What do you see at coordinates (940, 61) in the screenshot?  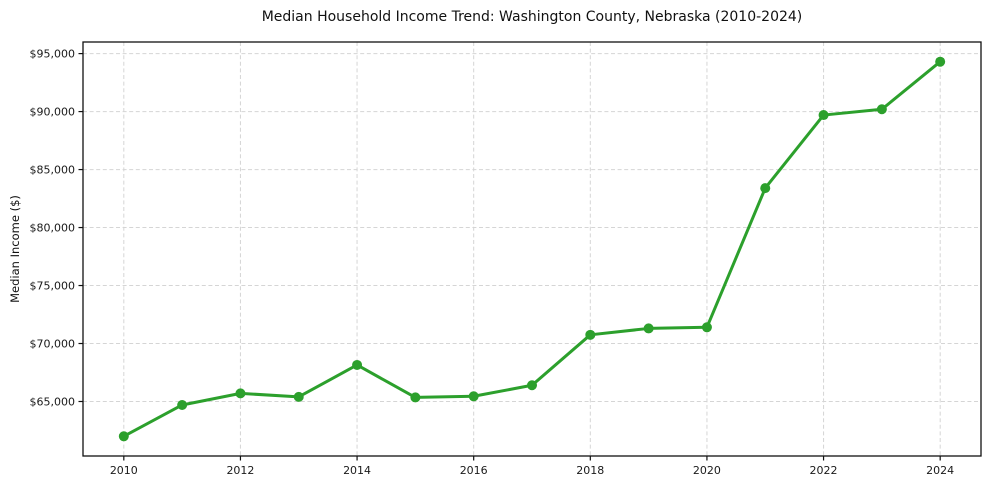 I see `data-point-2024` at bounding box center [940, 61].